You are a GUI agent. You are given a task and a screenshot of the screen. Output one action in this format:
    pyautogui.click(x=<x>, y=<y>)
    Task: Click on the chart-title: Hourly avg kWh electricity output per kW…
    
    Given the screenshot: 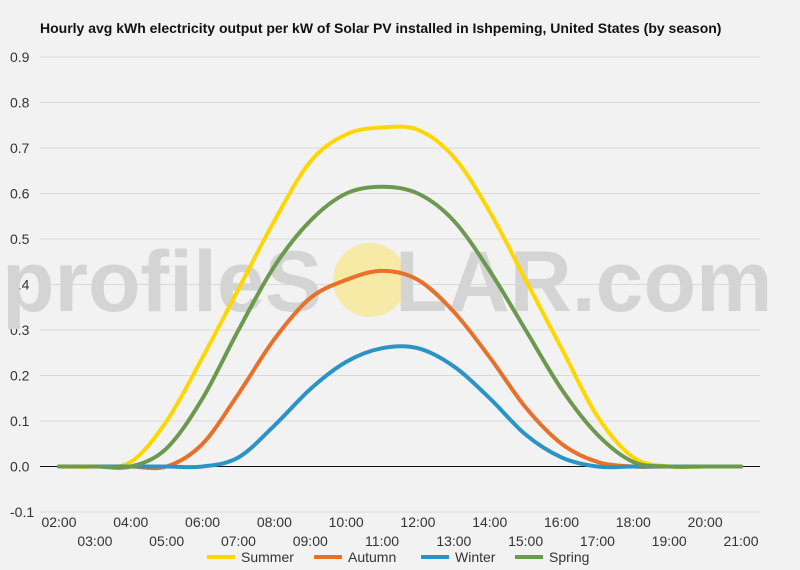 What is the action you would take?
    pyautogui.click(x=380, y=28)
    